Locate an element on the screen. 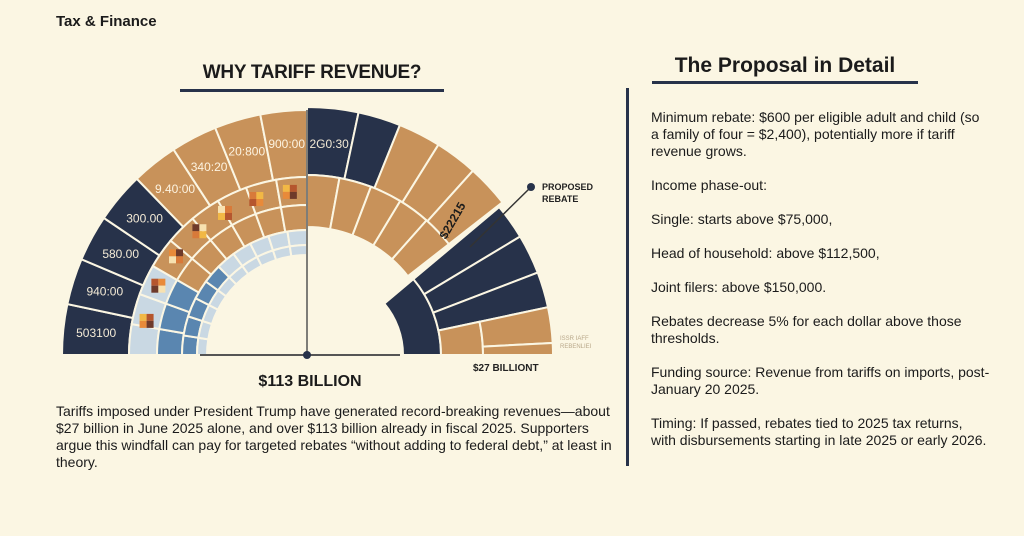 Image resolution: width=1024 pixels, height=536 pixels. center-dot is located at coordinates (307, 355).